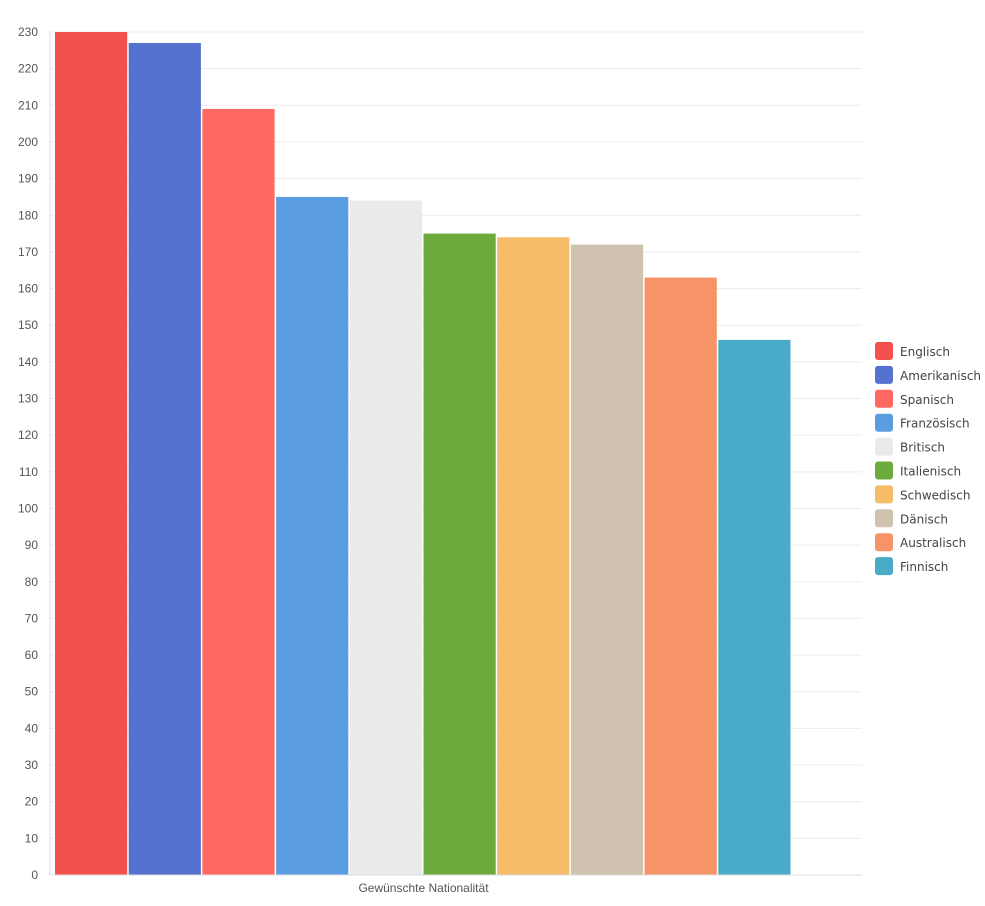 This screenshot has height=906, width=985. I want to click on legend-label: Dänisch, so click(924, 519).